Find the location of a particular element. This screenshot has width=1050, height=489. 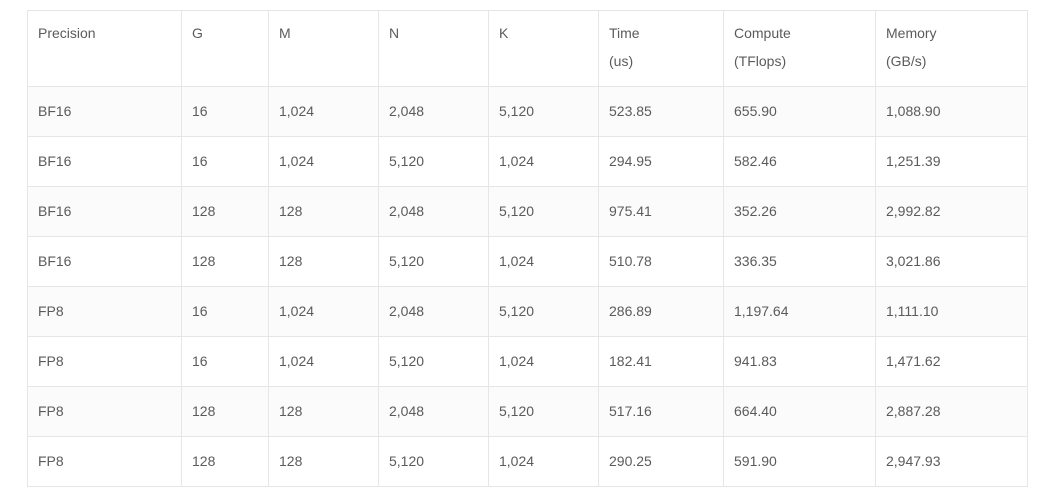

cell-compute: 336.35 is located at coordinates (799, 261).